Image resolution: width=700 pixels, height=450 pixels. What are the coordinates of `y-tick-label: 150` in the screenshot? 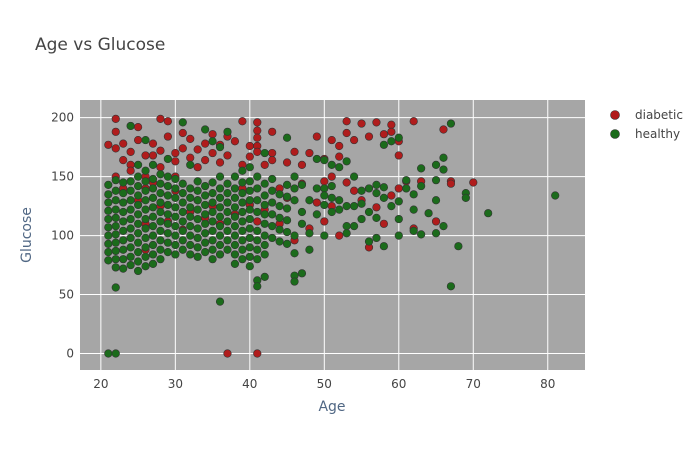 It's located at (62, 177).